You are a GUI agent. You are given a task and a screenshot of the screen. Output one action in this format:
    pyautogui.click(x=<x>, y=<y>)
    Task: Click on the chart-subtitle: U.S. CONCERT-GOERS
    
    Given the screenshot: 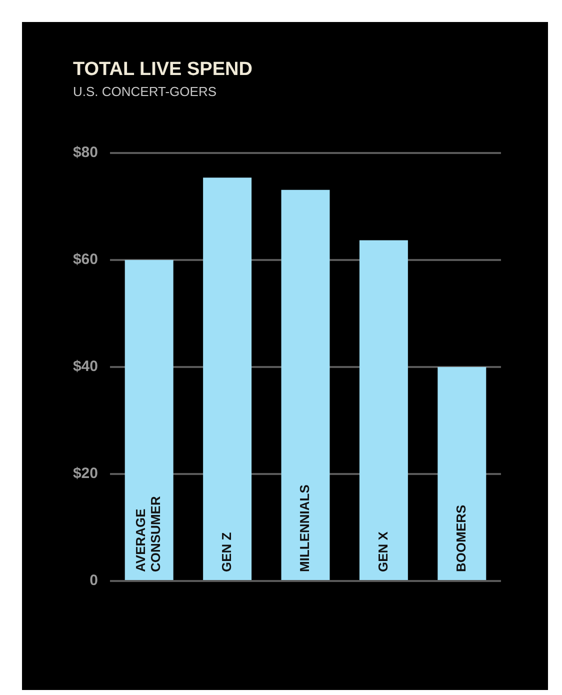 What is the action you would take?
    pyautogui.click(x=145, y=91)
    